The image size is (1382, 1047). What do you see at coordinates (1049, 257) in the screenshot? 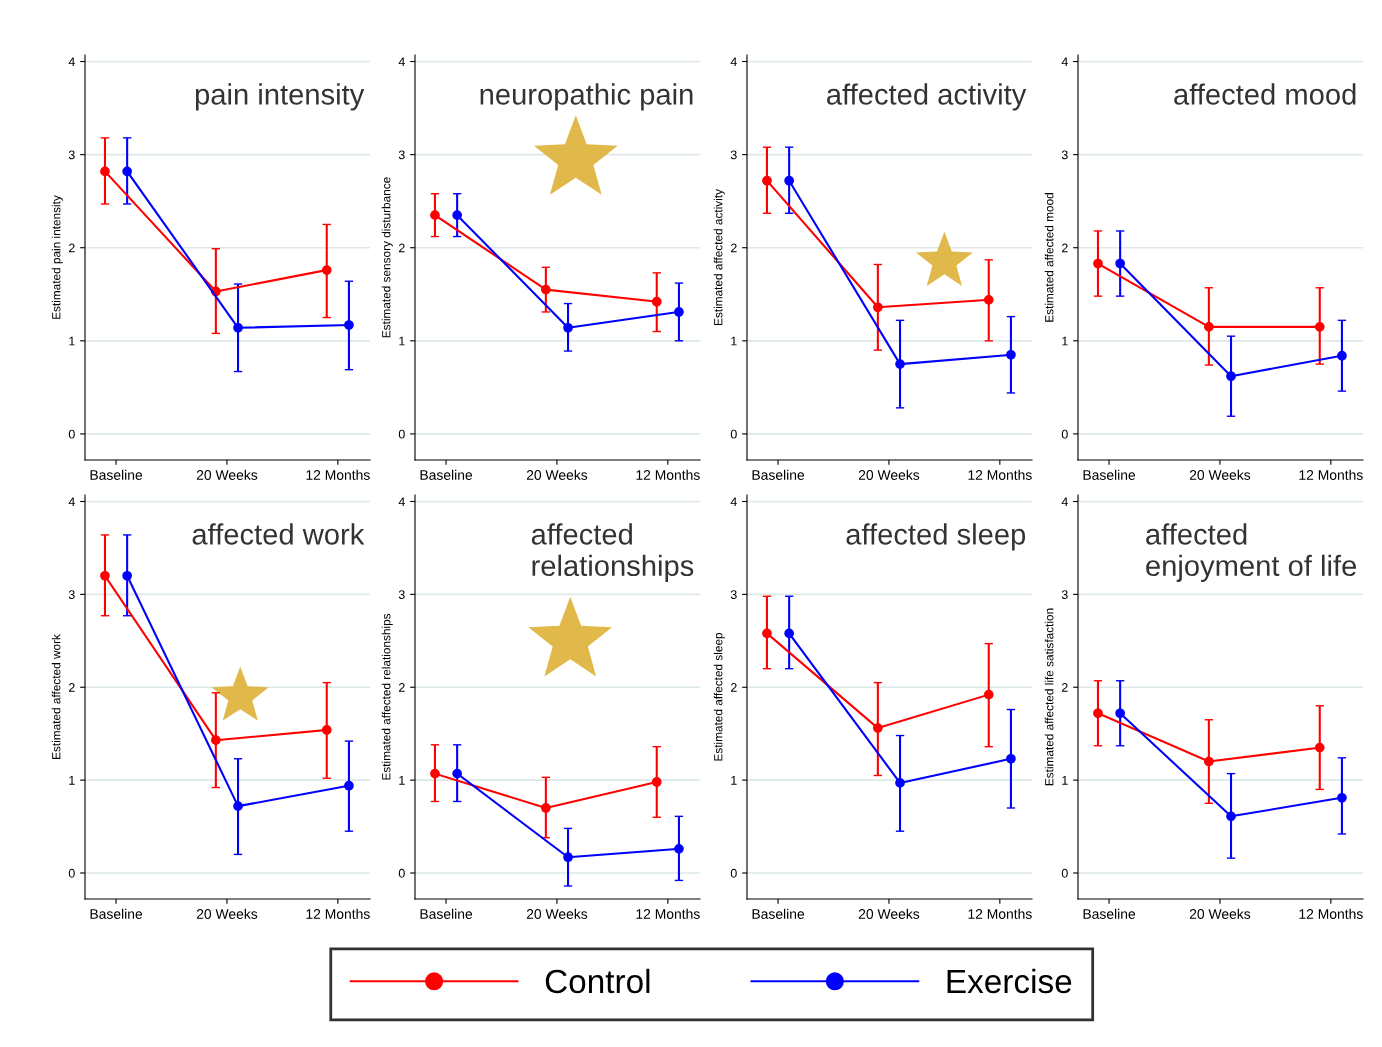
I see `y-axis-title: Estimated affected mood` at bounding box center [1049, 257].